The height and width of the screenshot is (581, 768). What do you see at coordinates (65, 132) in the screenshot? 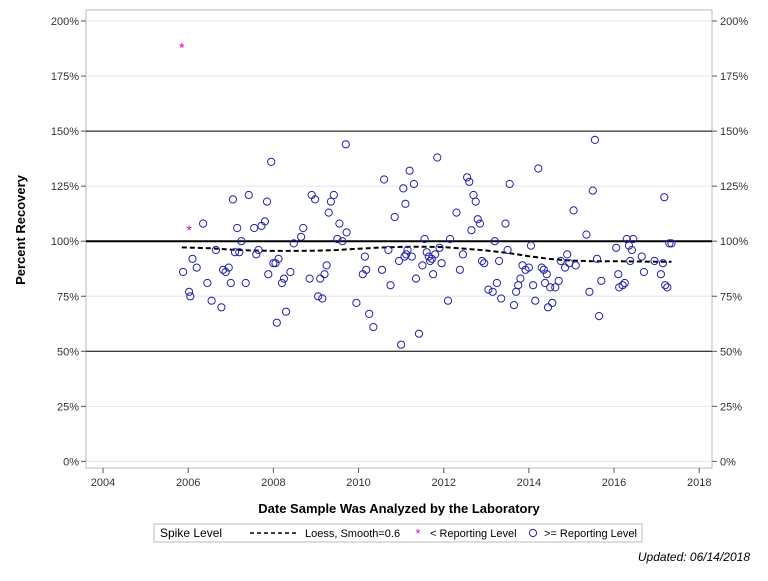
I see `y-tick-label-left: 150%` at bounding box center [65, 132].